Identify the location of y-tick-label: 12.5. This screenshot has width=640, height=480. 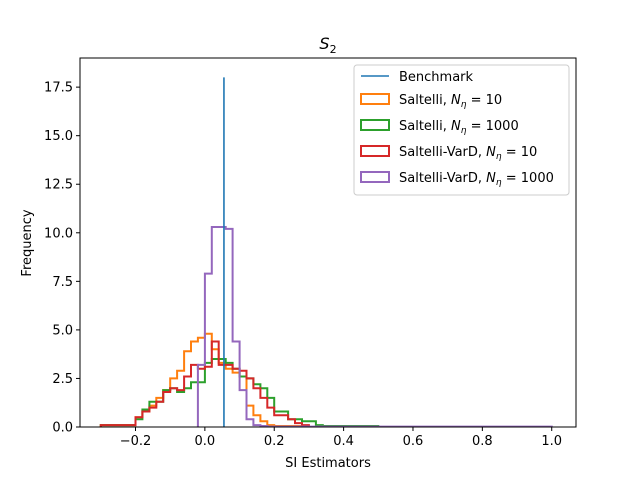
(58, 185).